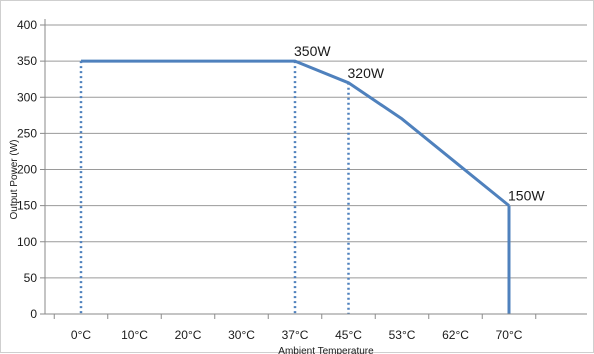 Image resolution: width=594 pixels, height=354 pixels. Describe the element at coordinates (27, 170) in the screenshot. I see `y-tick-label: 200` at that location.